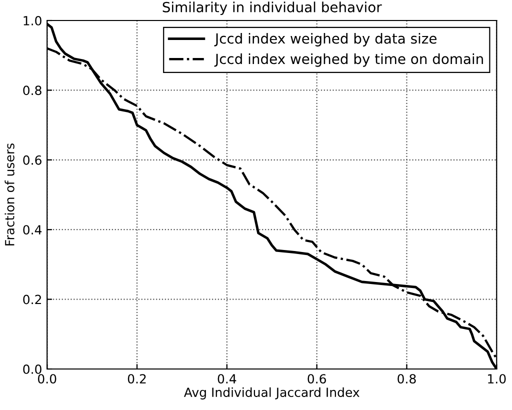 Image resolution: width=512 pixels, height=410 pixels. Describe the element at coordinates (325, 39) in the screenshot. I see `legend-label: Jccd index weighed by data size` at that location.